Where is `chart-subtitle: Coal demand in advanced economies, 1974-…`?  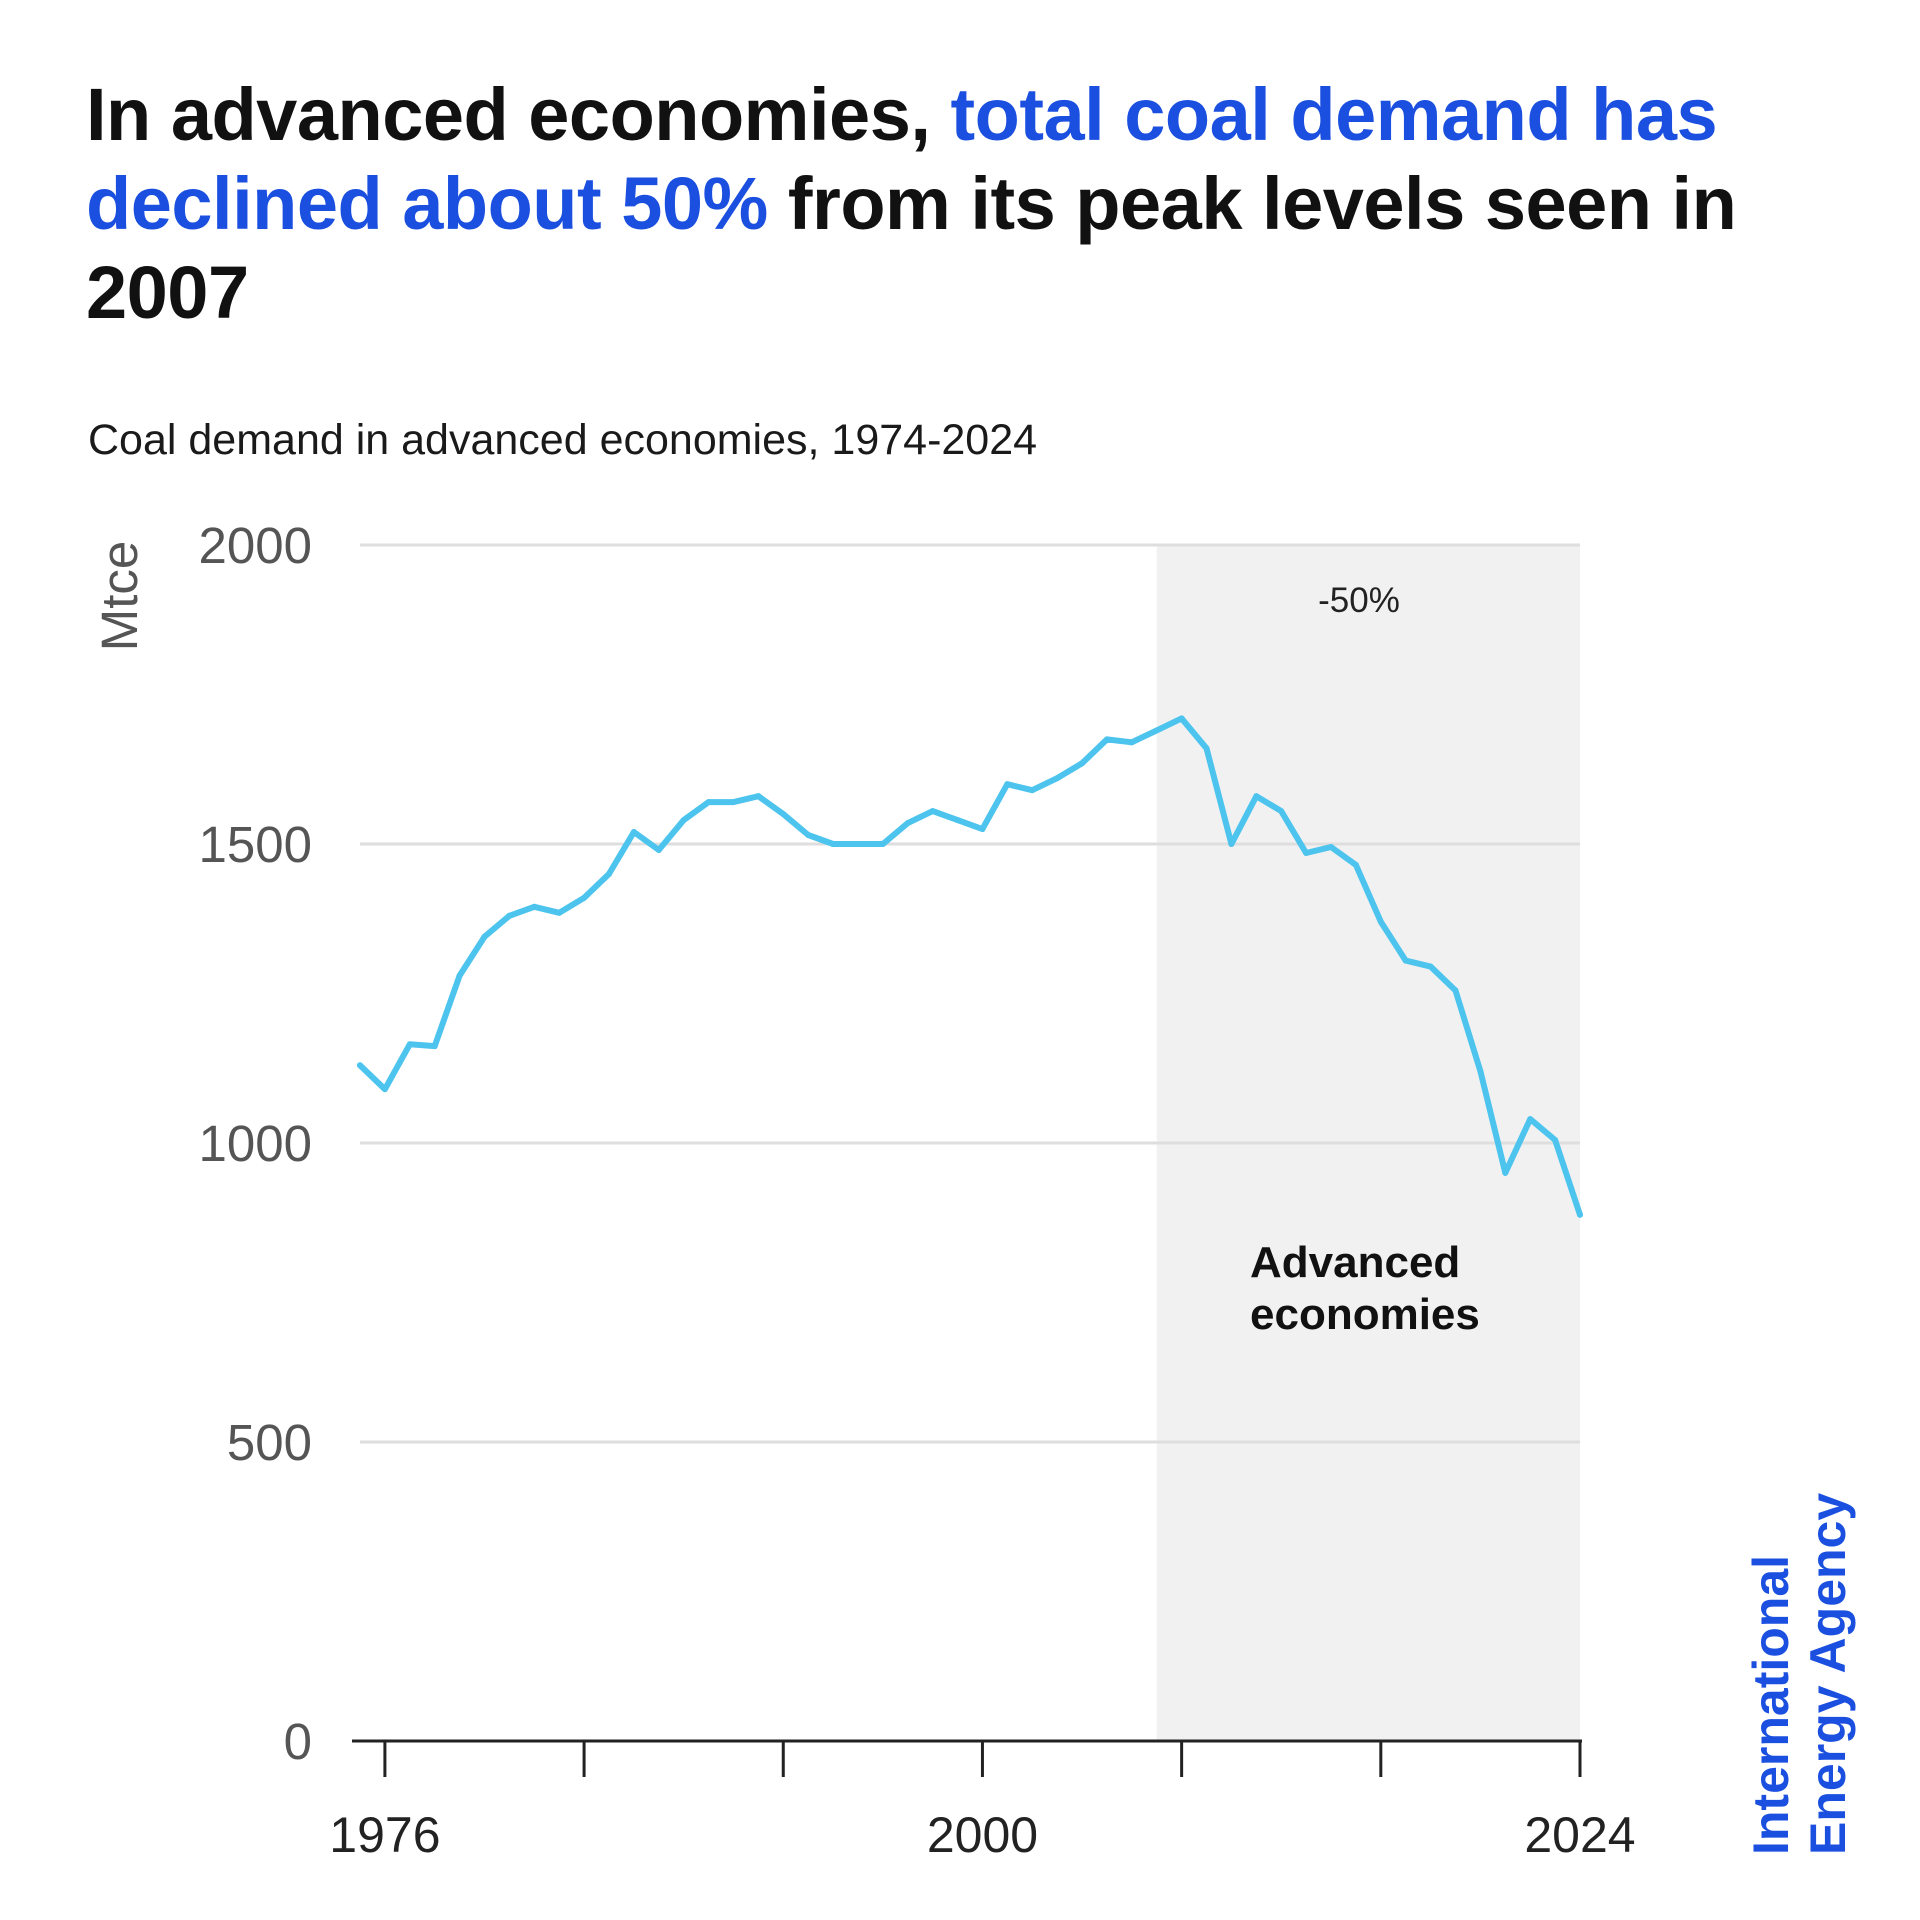
chart-subtitle: Coal demand in advanced economies, 1974-… is located at coordinates (563, 440).